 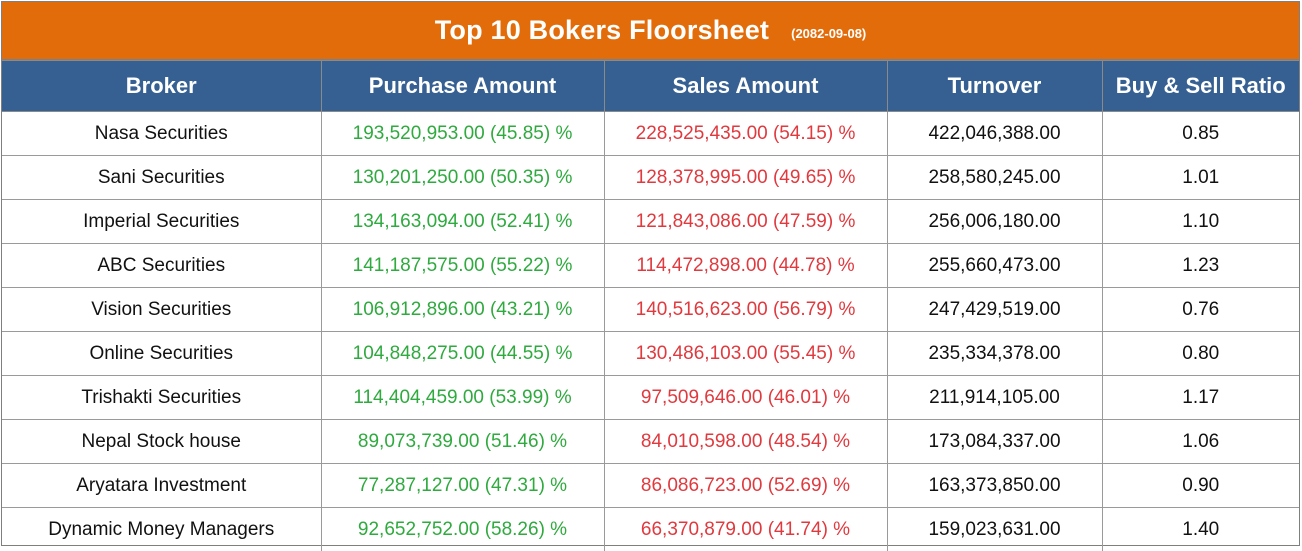 I want to click on purchase-amount-cell: 130,201,250.00 (50.35) %, so click(x=462, y=178).